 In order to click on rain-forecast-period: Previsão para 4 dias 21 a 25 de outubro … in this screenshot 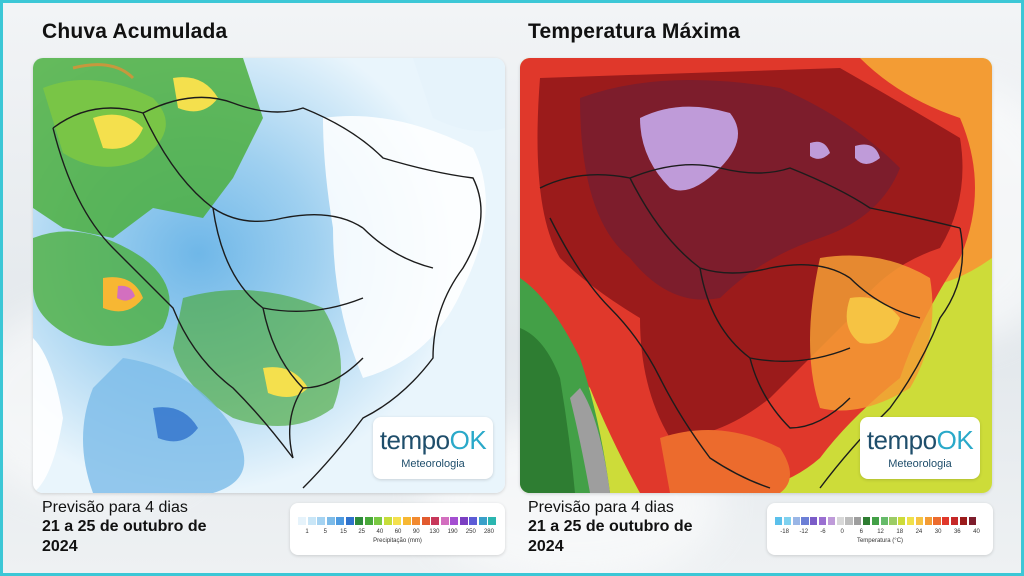, I will do `click(137, 528)`.